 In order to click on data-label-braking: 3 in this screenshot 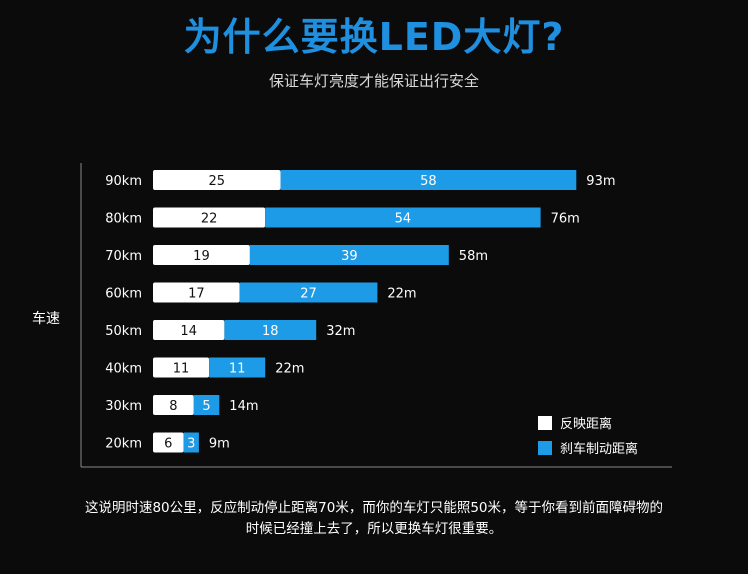, I will do `click(191, 444)`.